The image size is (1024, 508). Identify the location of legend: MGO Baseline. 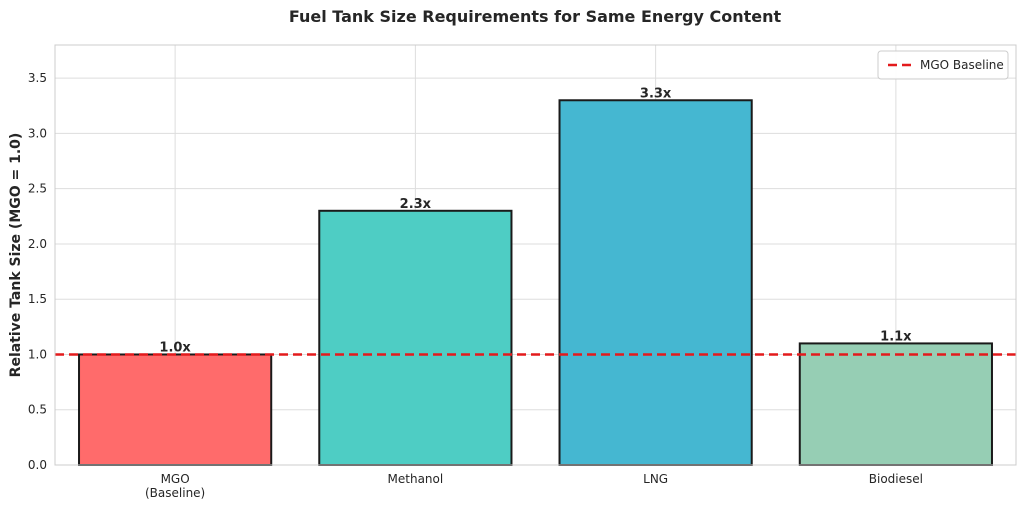
(943, 65).